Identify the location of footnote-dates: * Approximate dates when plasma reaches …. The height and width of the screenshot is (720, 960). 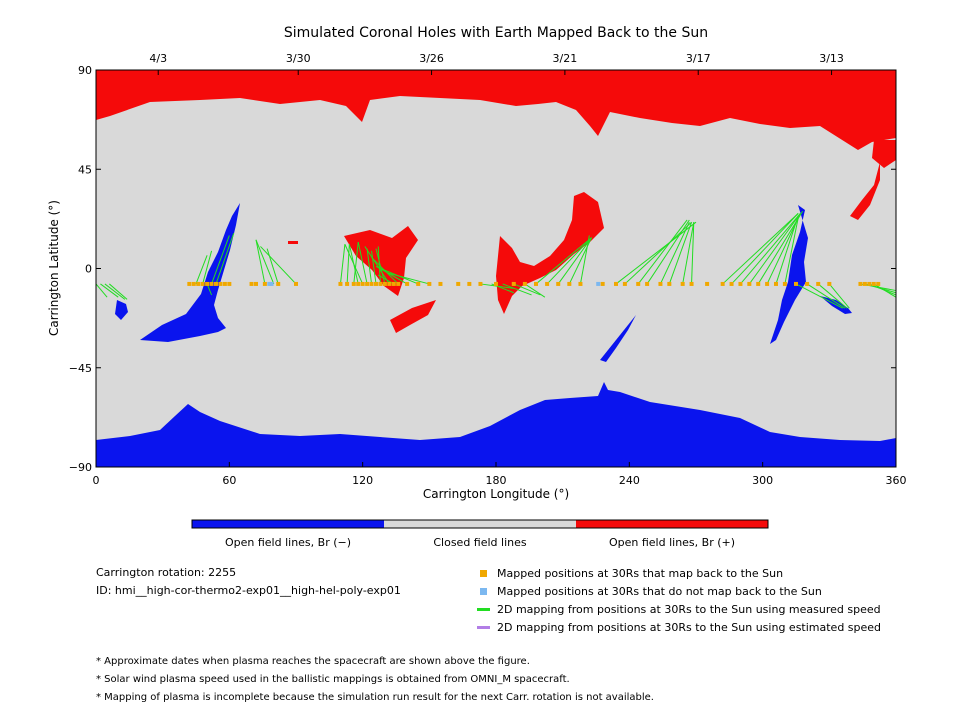
(313, 661).